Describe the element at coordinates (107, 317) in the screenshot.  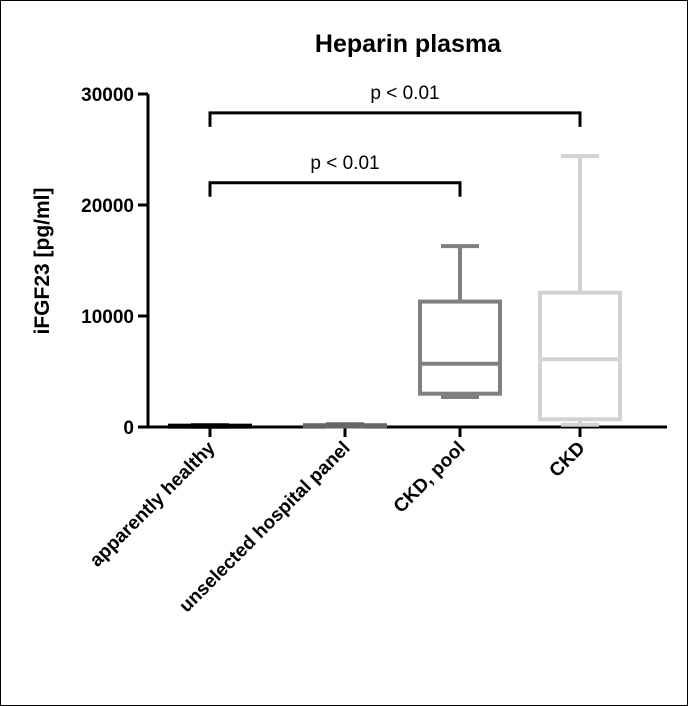
I see `y-tick-label: 10000` at that location.